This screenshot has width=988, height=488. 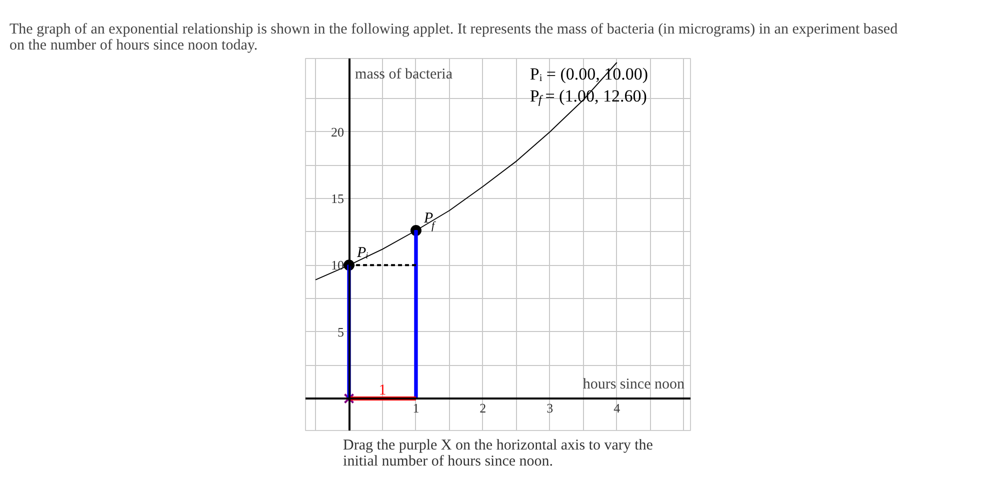 I want to click on annotation: 1, so click(x=382, y=390).